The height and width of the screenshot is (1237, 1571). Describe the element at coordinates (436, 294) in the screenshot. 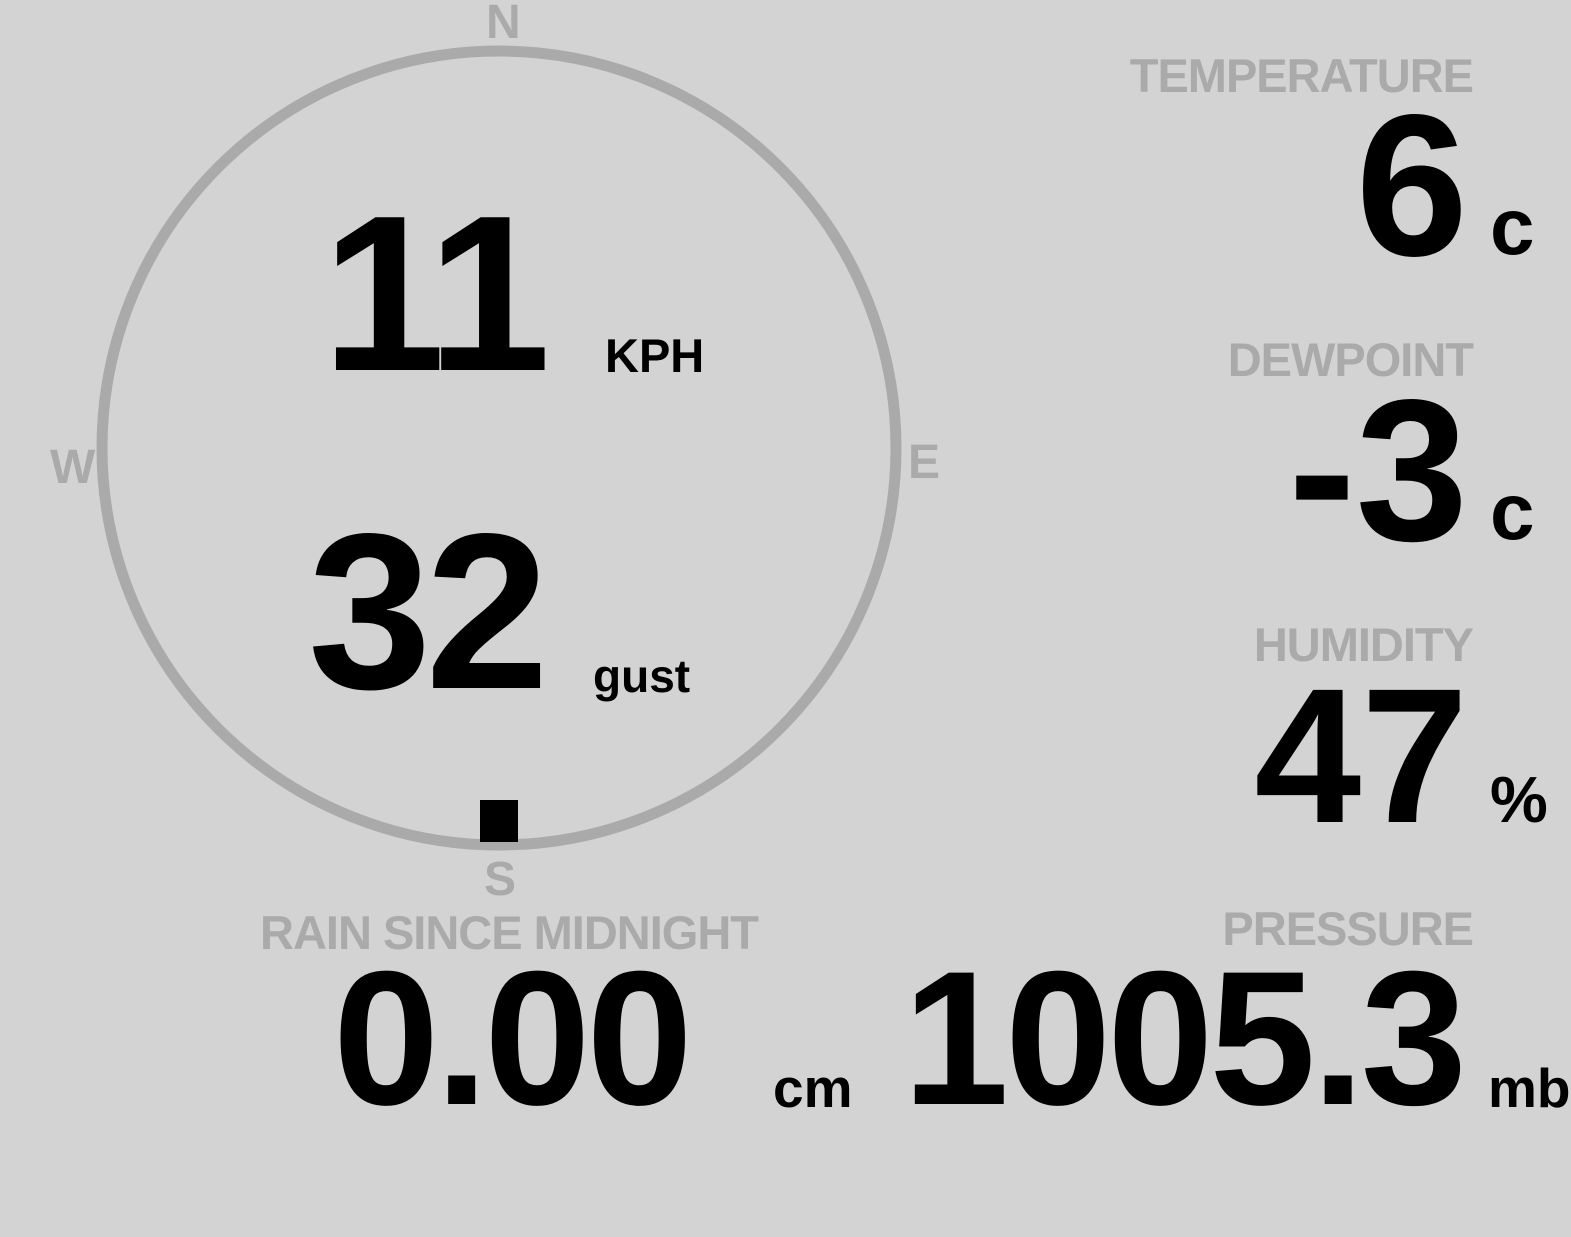

I see `wind-speed-value: 11` at that location.